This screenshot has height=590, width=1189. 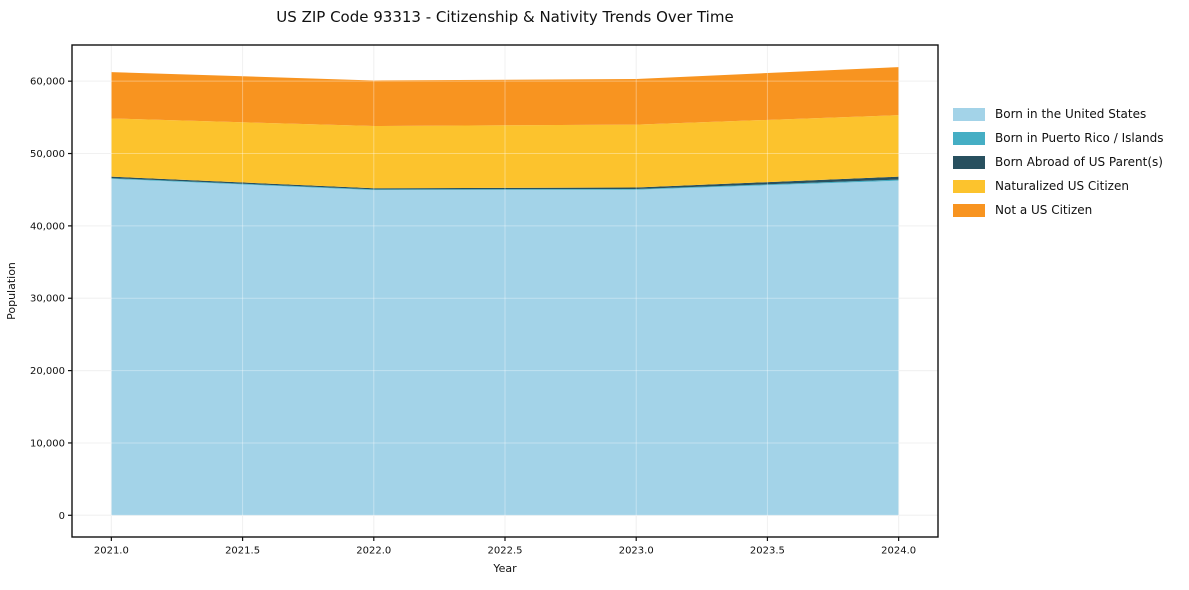 What do you see at coordinates (767, 551) in the screenshot?
I see `svg-text: 2023.5` at bounding box center [767, 551].